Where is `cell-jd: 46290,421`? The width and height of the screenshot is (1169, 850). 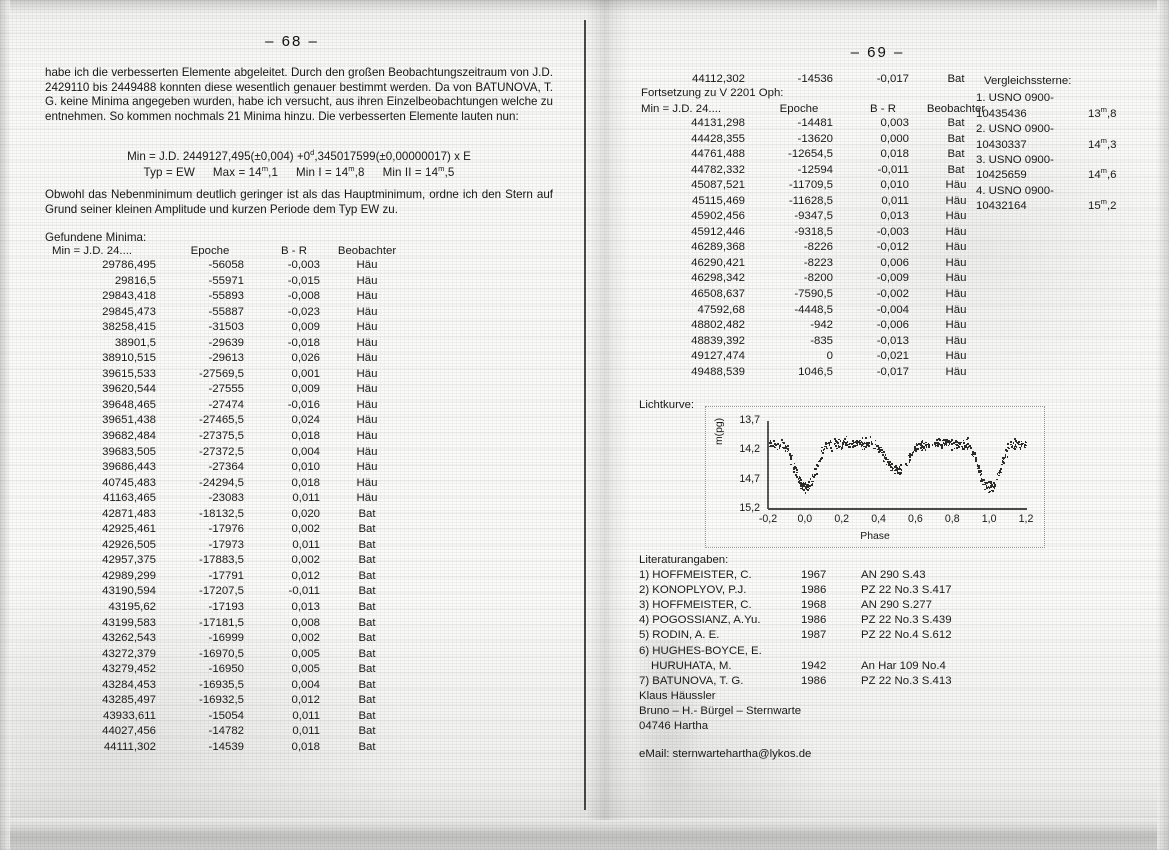 cell-jd: 46290,421 is located at coordinates (718, 262).